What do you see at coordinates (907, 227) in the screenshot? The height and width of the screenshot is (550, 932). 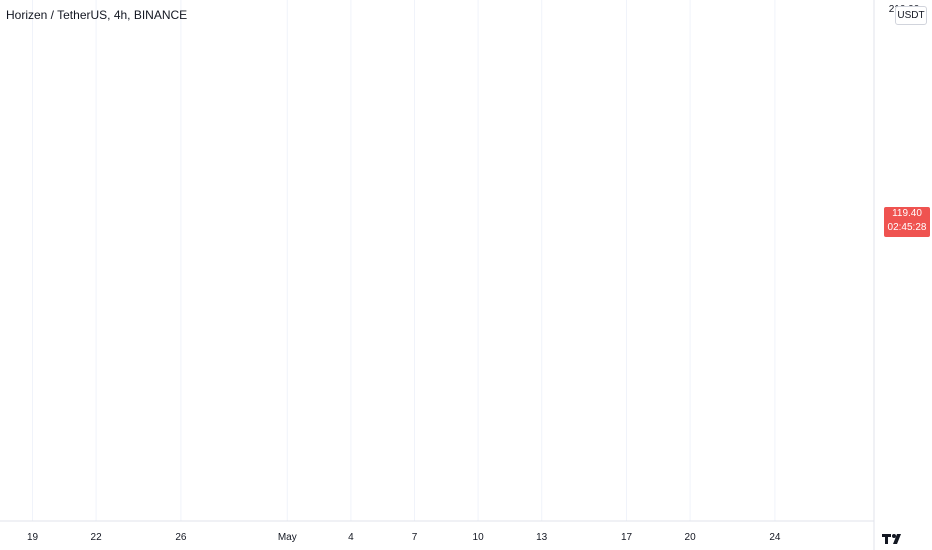 I see `last-price-countdown: 02:45:28` at bounding box center [907, 227].